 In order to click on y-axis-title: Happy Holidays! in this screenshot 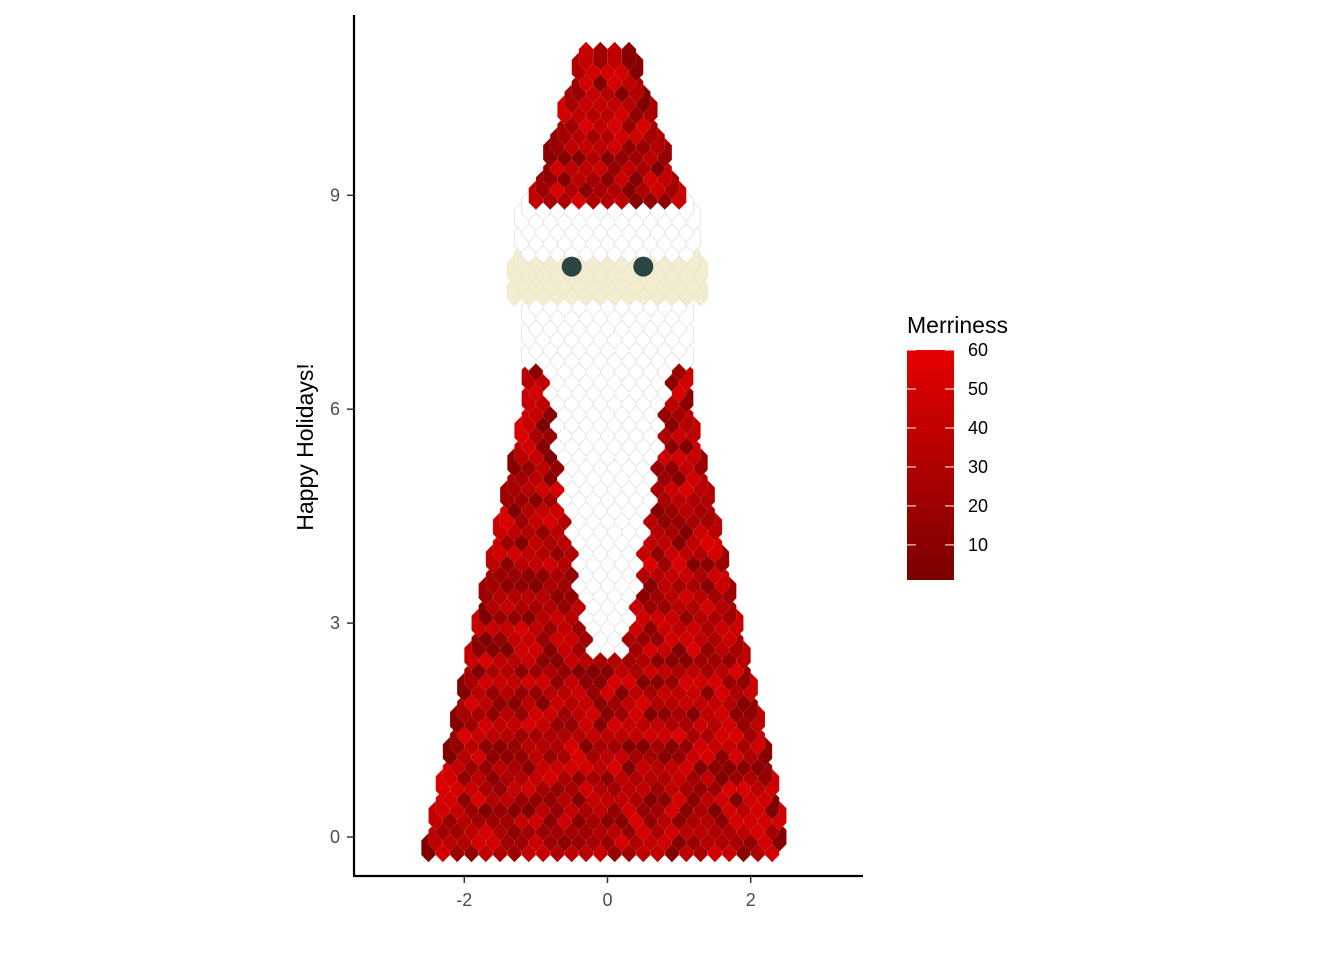, I will do `click(305, 446)`.